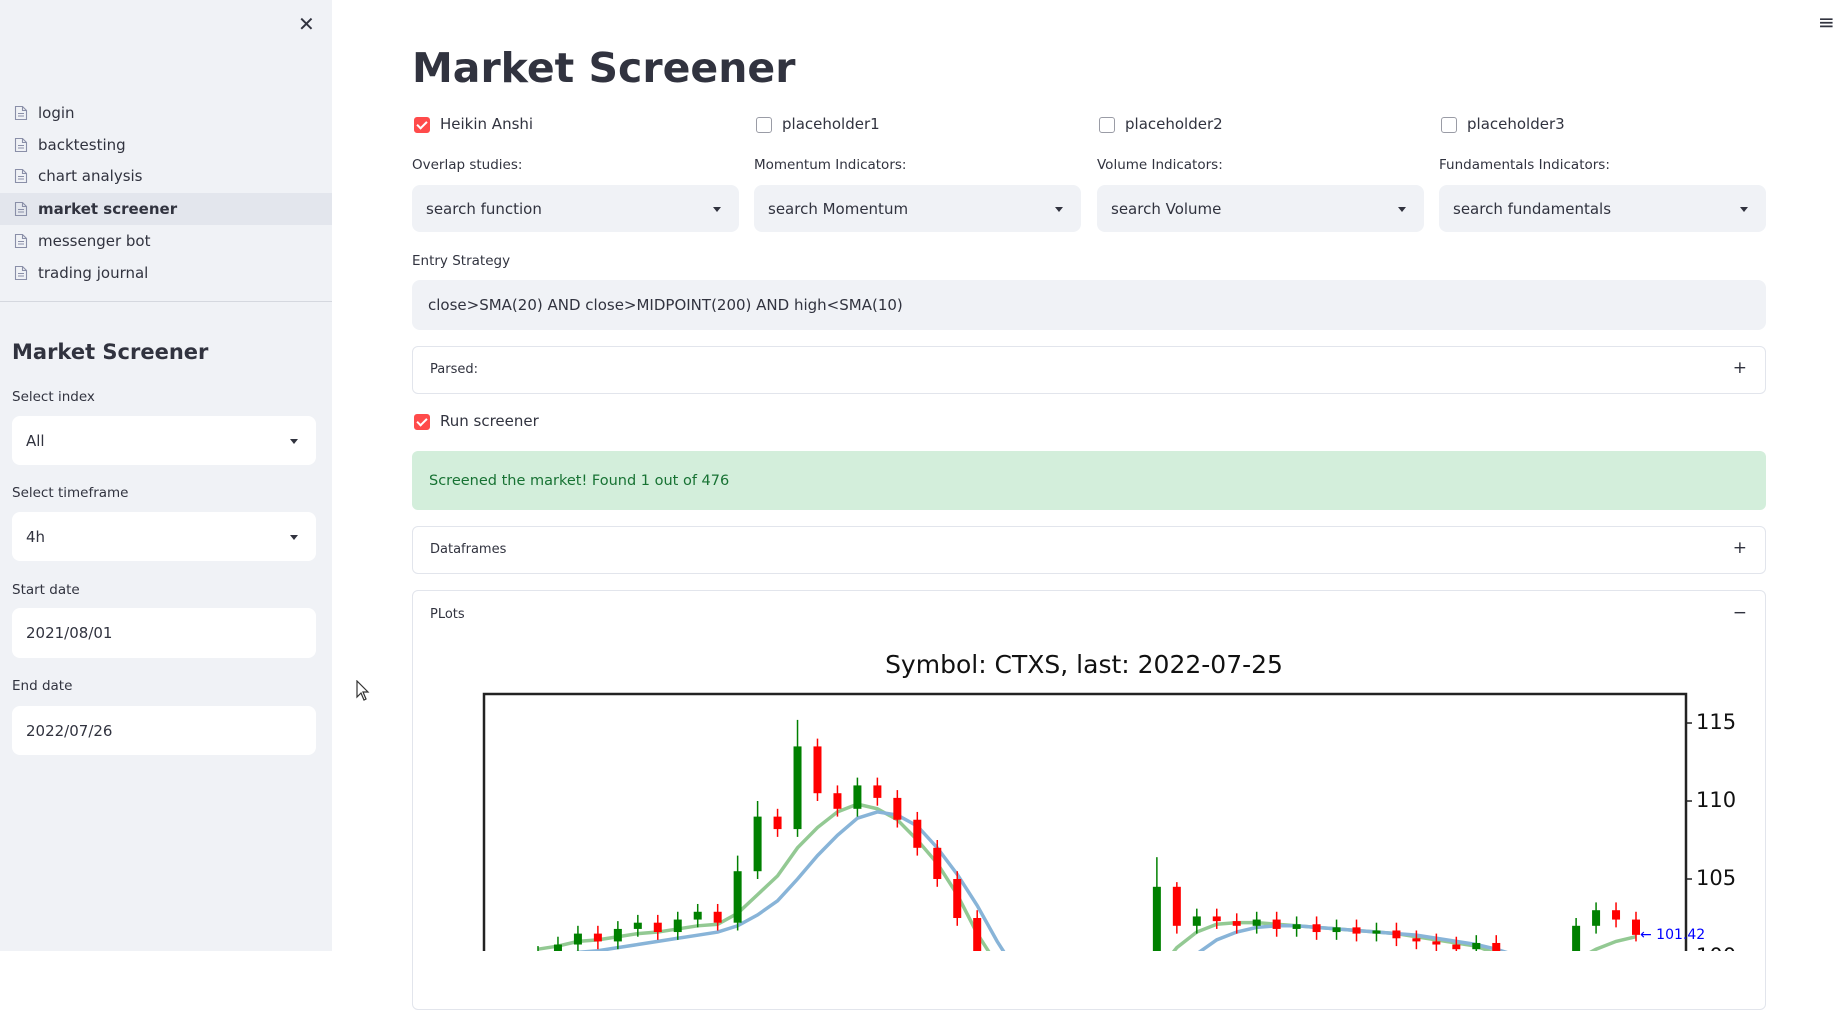 Image resolution: width=1845 pixels, height=1010 pixels. Describe the element at coordinates (461, 261) in the screenshot. I see `field-label: Entry Strategy` at that location.